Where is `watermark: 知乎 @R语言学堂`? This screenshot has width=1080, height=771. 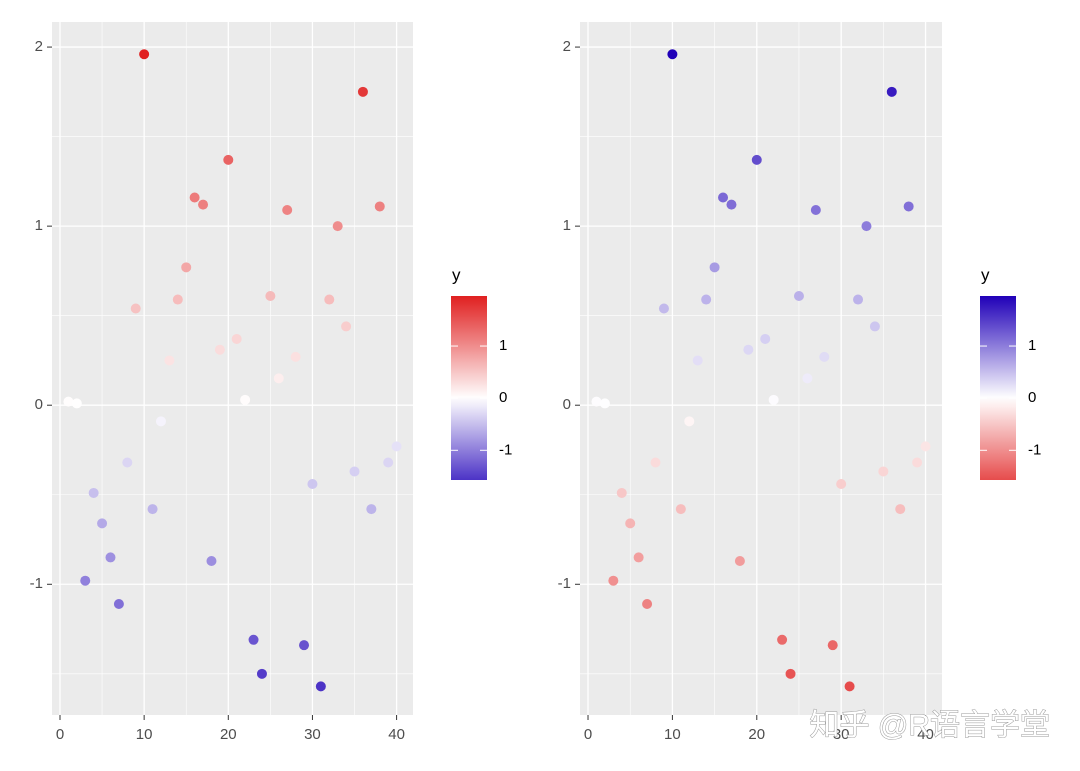
watermark: 知乎 @R语言学堂 is located at coordinates (930, 725).